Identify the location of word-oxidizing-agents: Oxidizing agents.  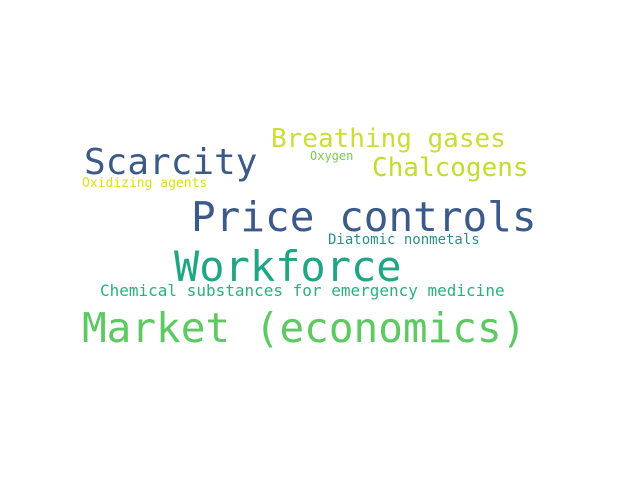
(145, 183).